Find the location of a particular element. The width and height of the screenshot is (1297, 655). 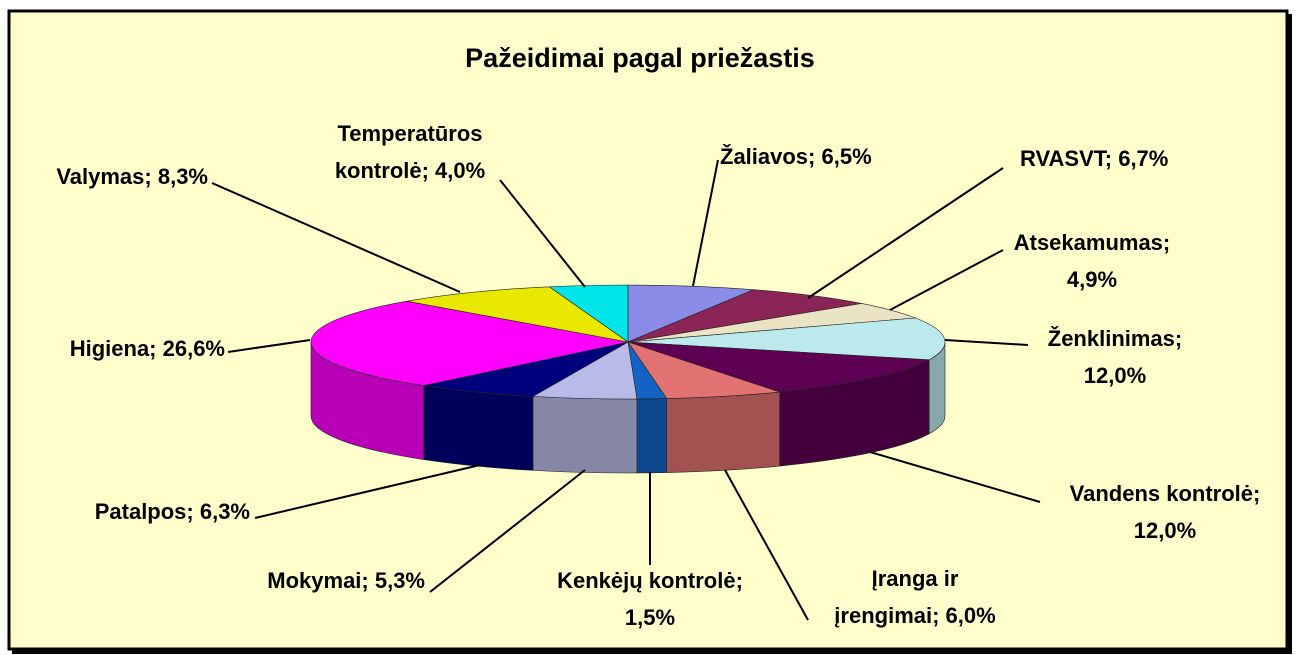

data-label: Higiena; 26,6% is located at coordinates (147, 348).